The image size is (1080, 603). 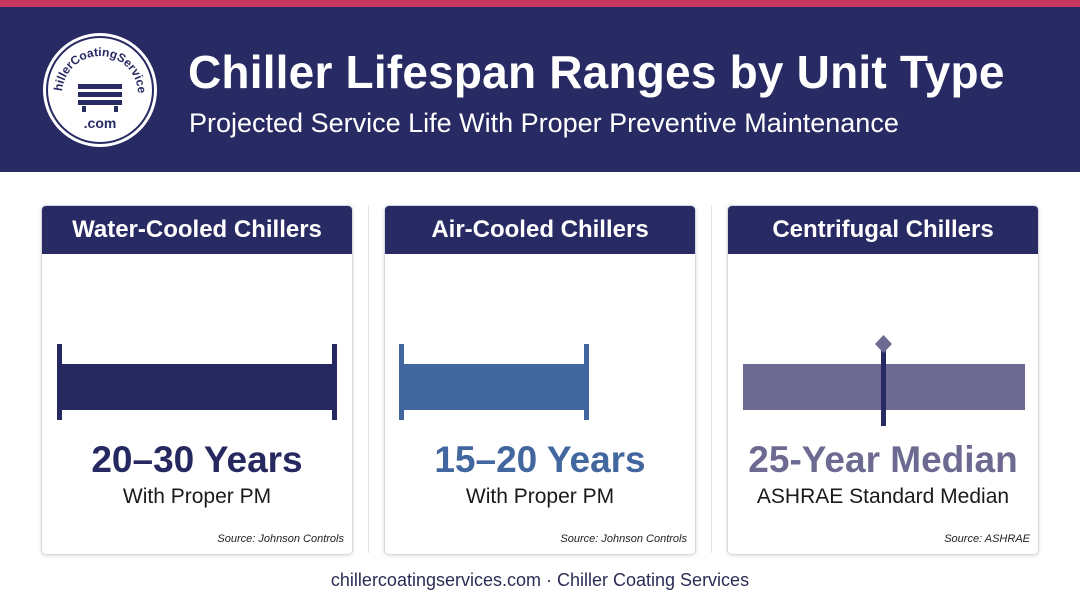 I want to click on range-value-label: 20–30 Years, so click(x=197, y=459).